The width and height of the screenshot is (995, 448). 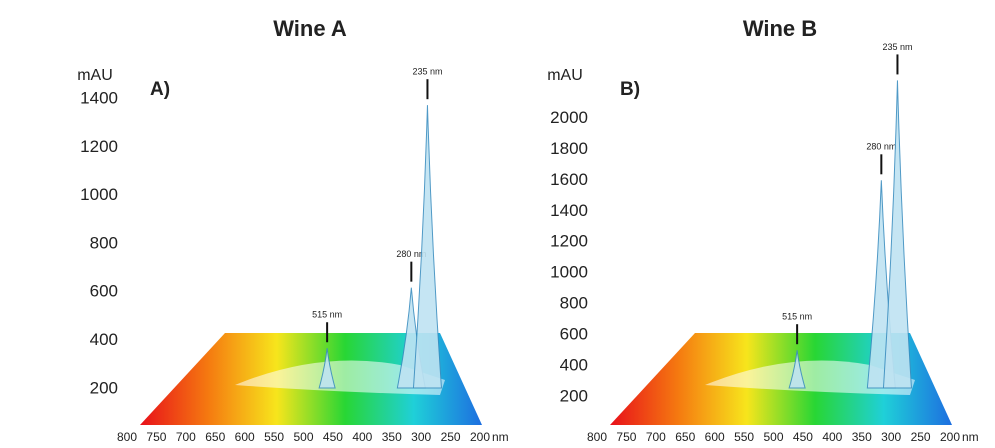 I want to click on panel-label: A), so click(x=160, y=89).